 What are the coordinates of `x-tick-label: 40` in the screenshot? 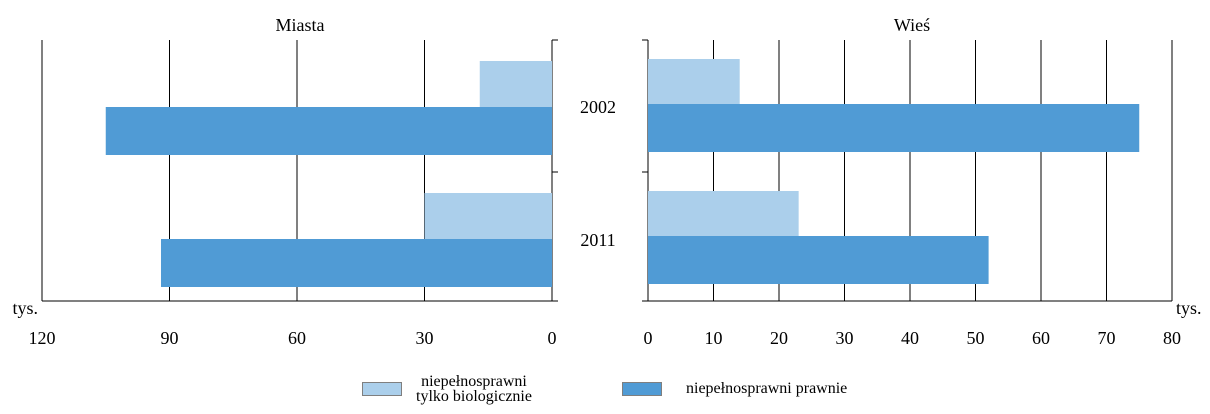 It's located at (910, 338).